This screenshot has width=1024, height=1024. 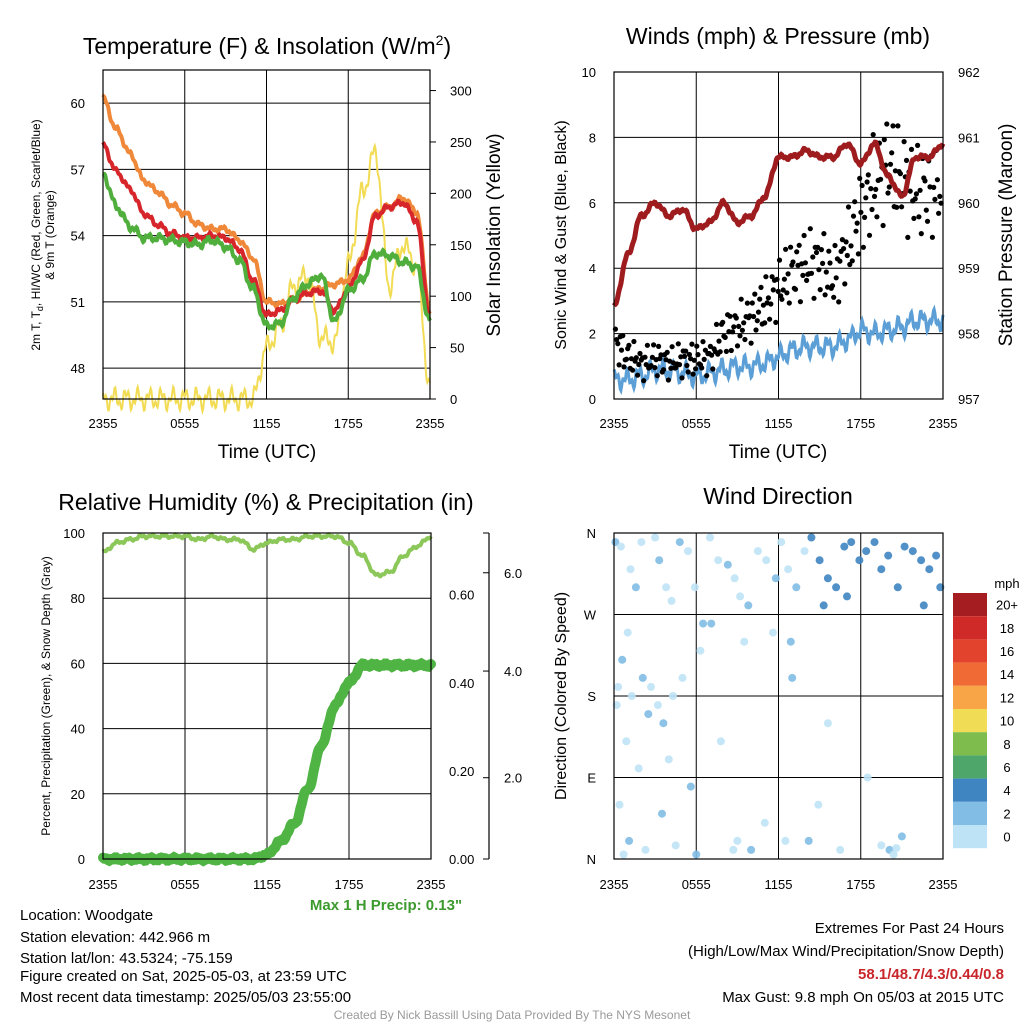 What do you see at coordinates (589, 72) in the screenshot?
I see `winds-ytick: 10` at bounding box center [589, 72].